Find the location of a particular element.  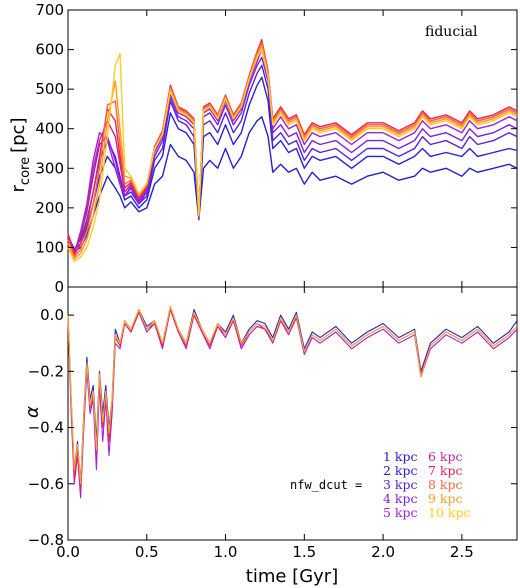

legend-title: nfw_dcut = is located at coordinates (326, 485).